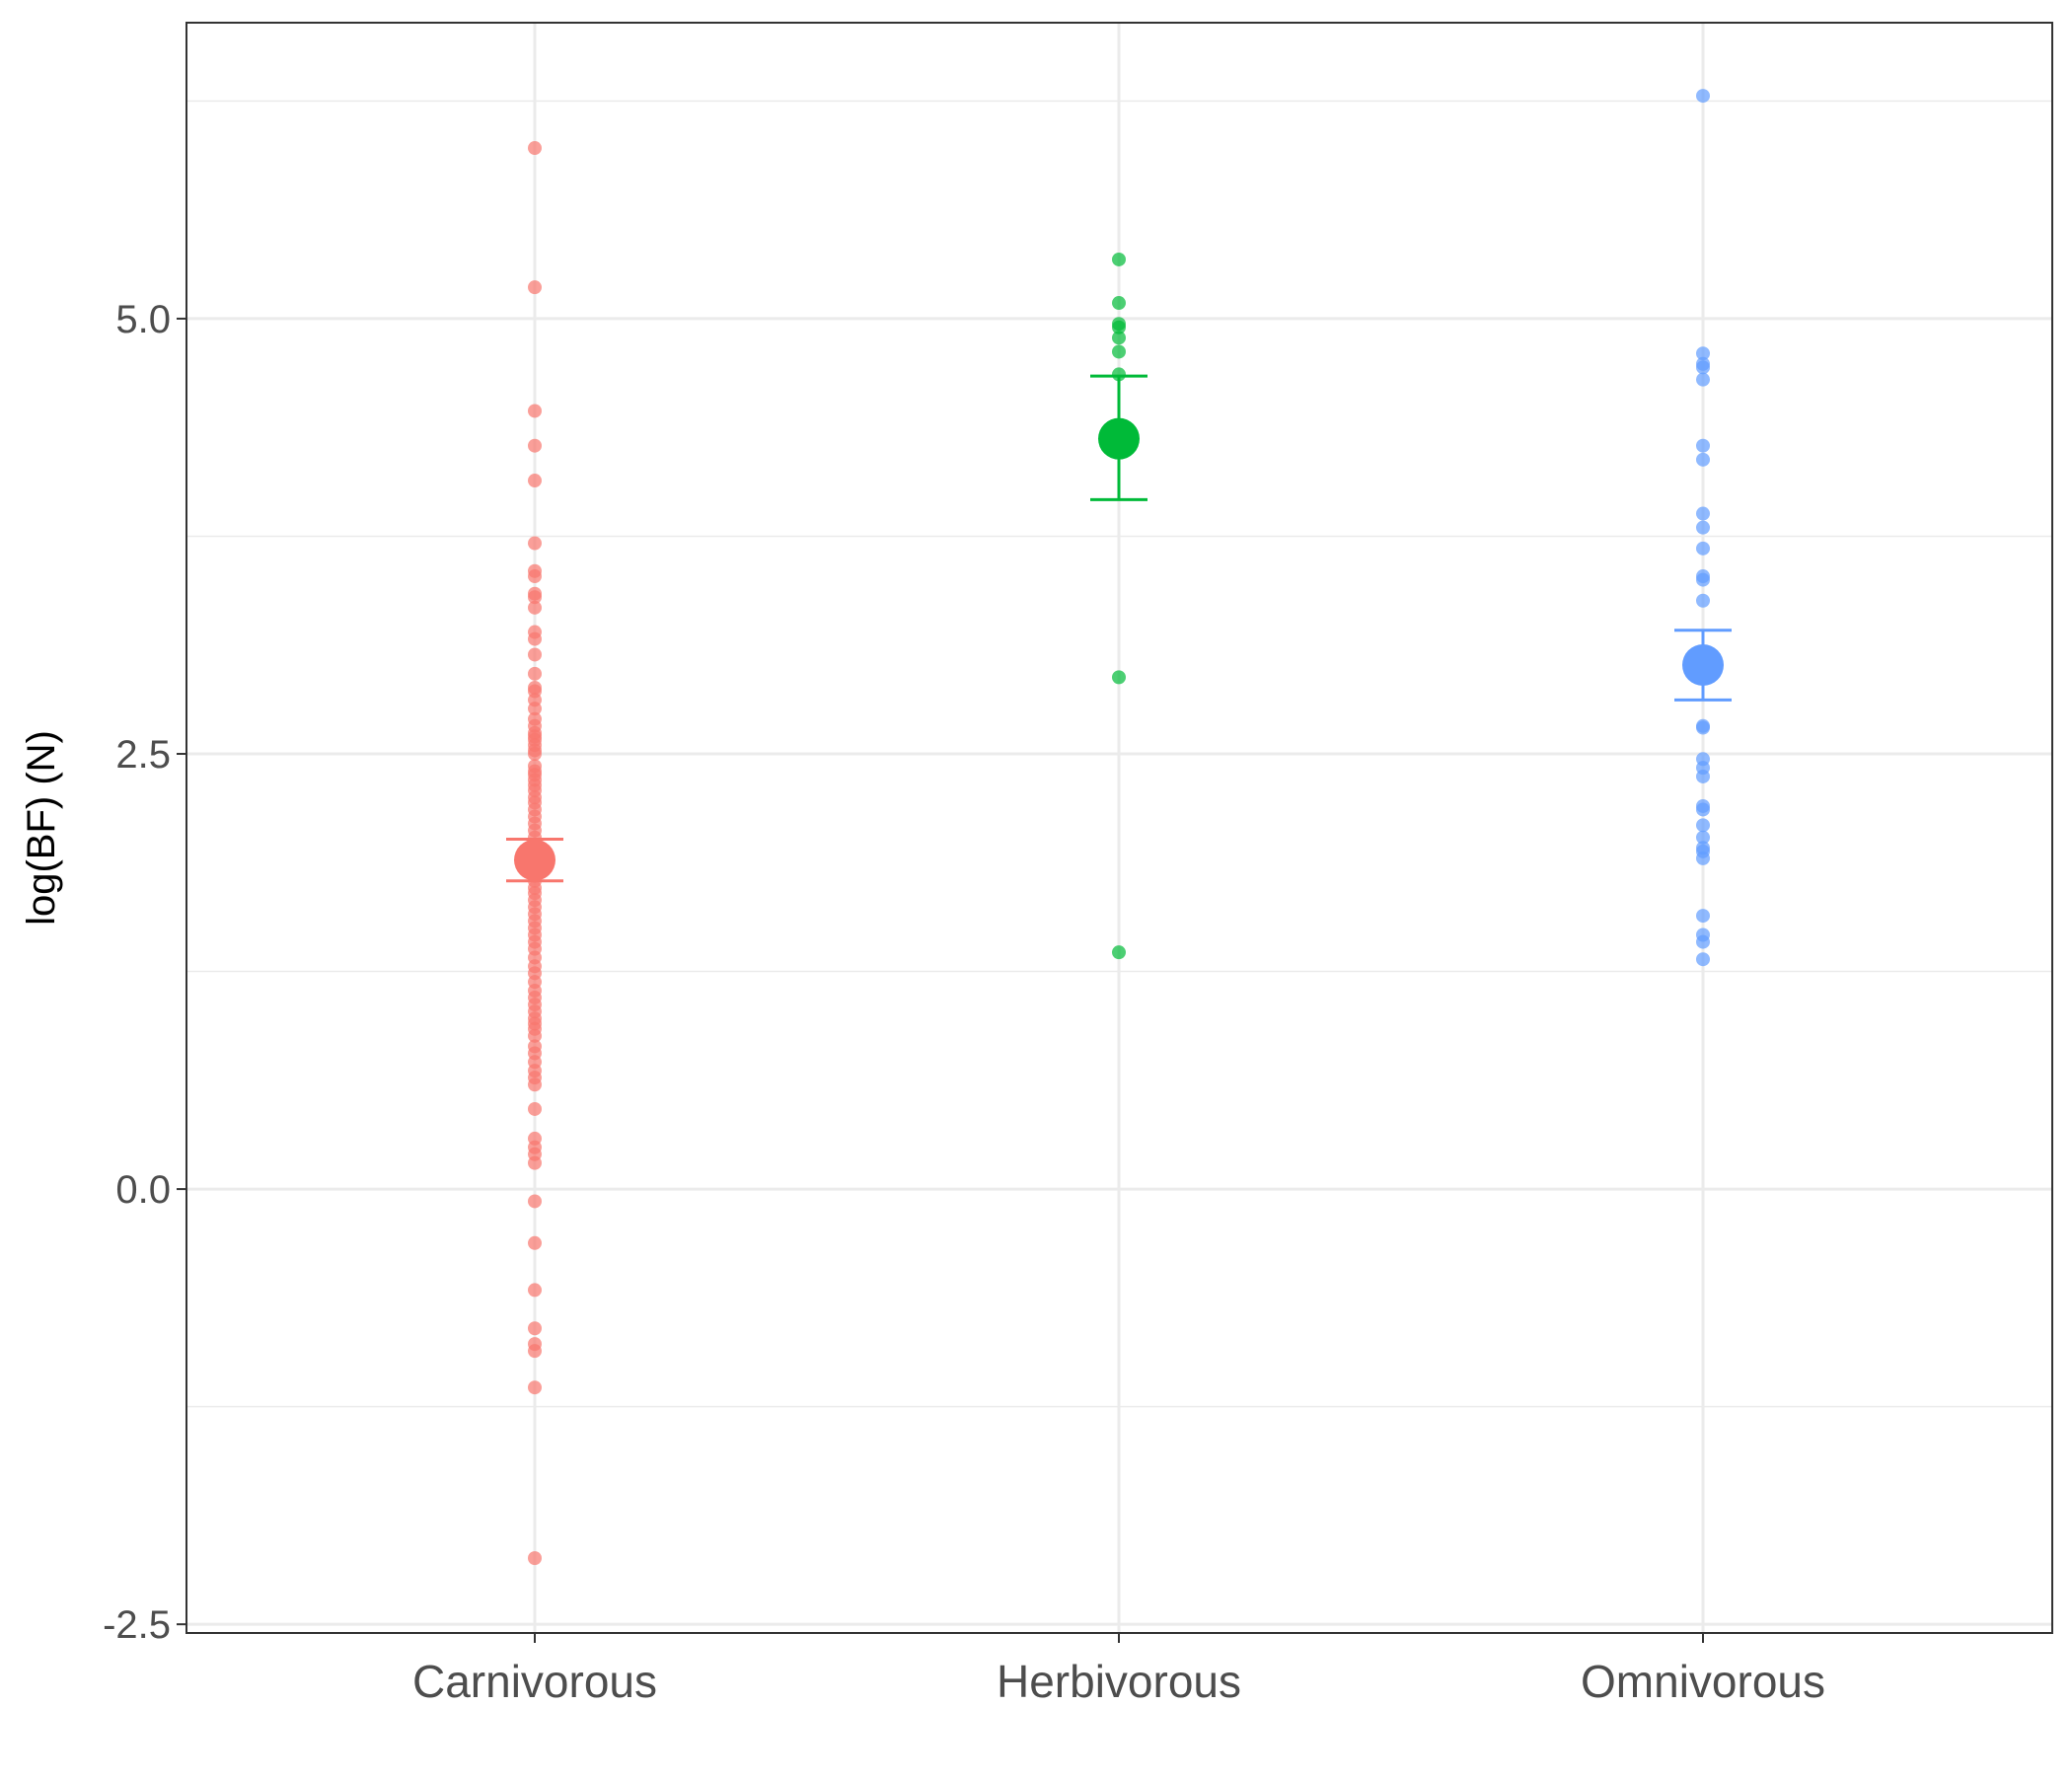 The image size is (2072, 1781). I want to click on y-tick-label-0: -2.5, so click(137, 1625).